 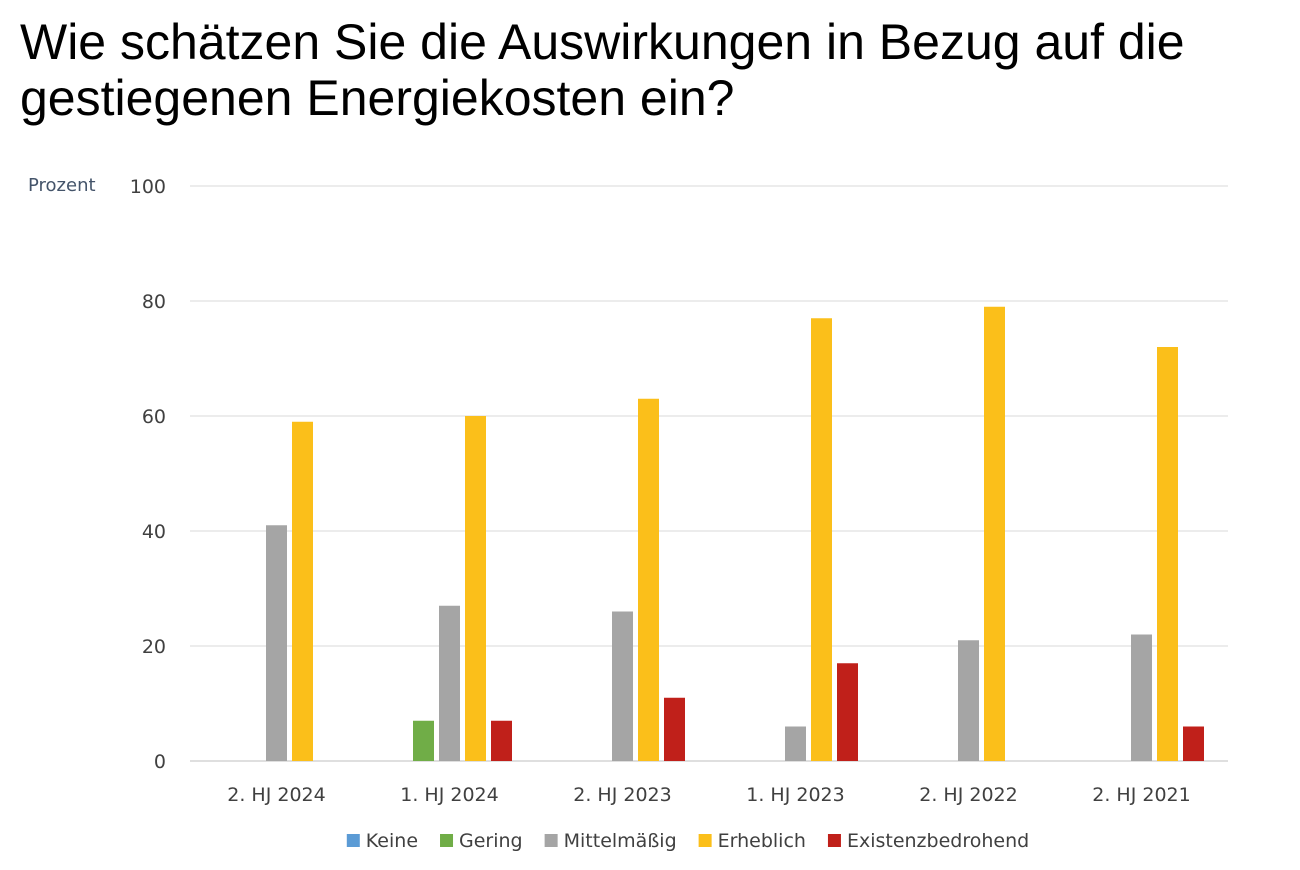 What do you see at coordinates (276, 795) in the screenshot?
I see `x-tick-label: 2. HJ 2024` at bounding box center [276, 795].